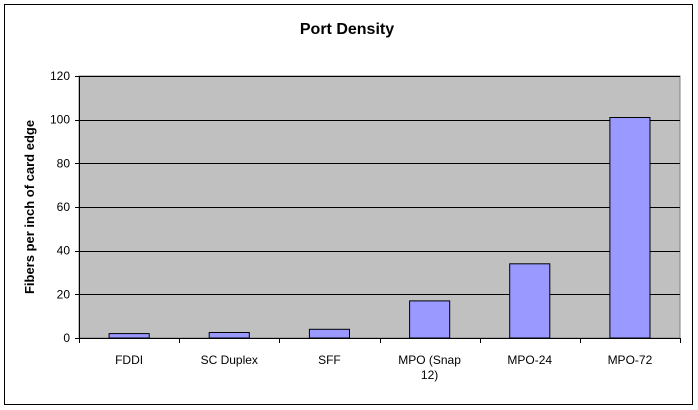 The height and width of the screenshot is (410, 698). I want to click on y-tick-label: 0, so click(66, 338).